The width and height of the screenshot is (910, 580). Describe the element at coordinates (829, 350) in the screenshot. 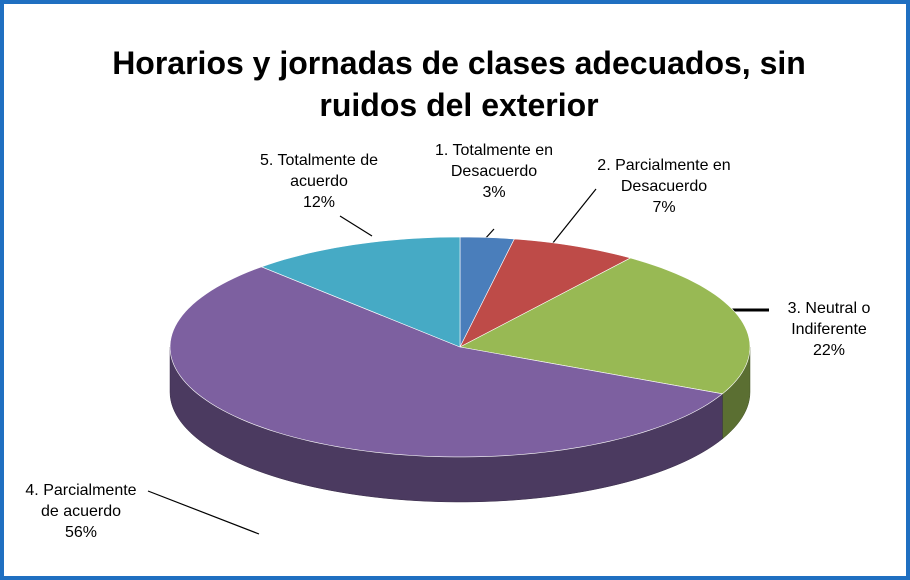

I see `value-label: 22%` at that location.